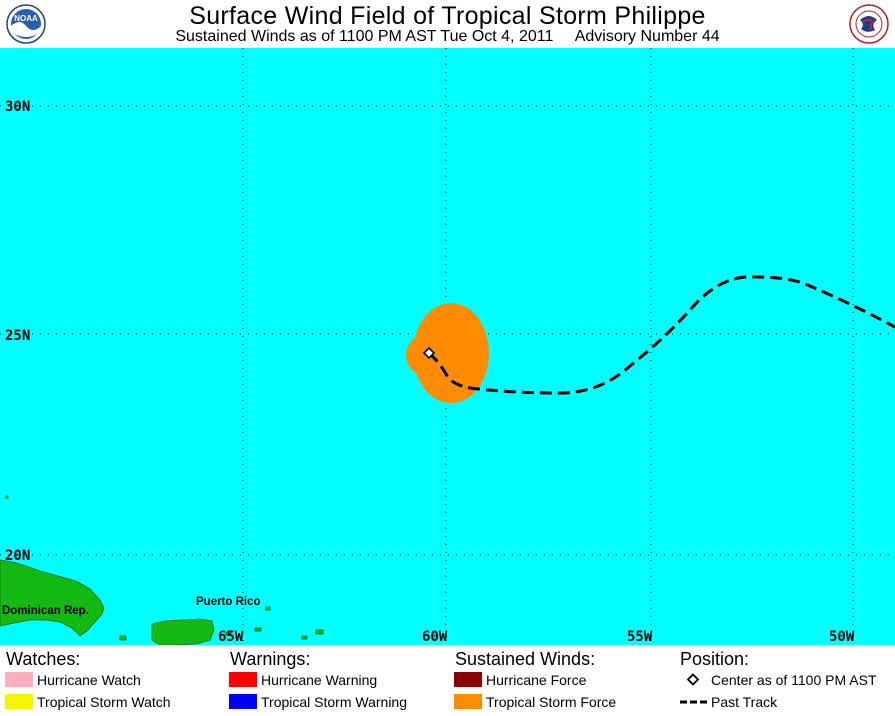  I want to click on noaa-logo: NOAA, so click(26, 24).